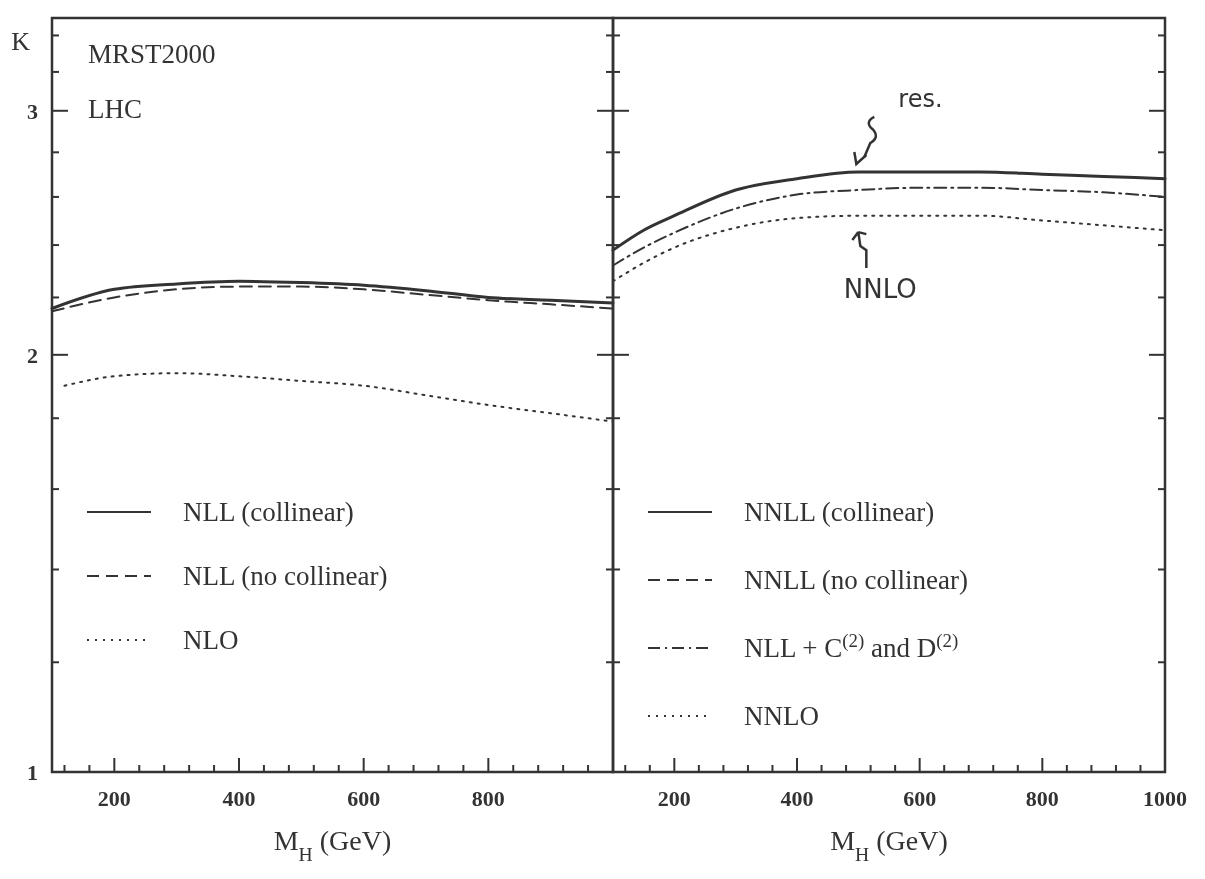  What do you see at coordinates (856, 580) in the screenshot?
I see `legend-label: NNLL (no collinear)` at bounding box center [856, 580].